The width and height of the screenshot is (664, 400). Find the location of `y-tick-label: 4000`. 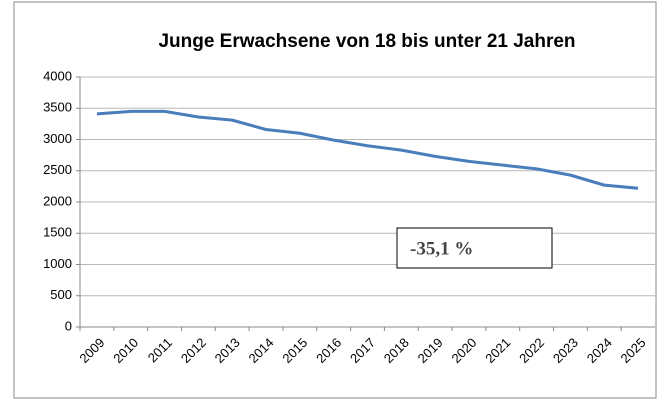

y-tick-label: 4000 is located at coordinates (57, 75).